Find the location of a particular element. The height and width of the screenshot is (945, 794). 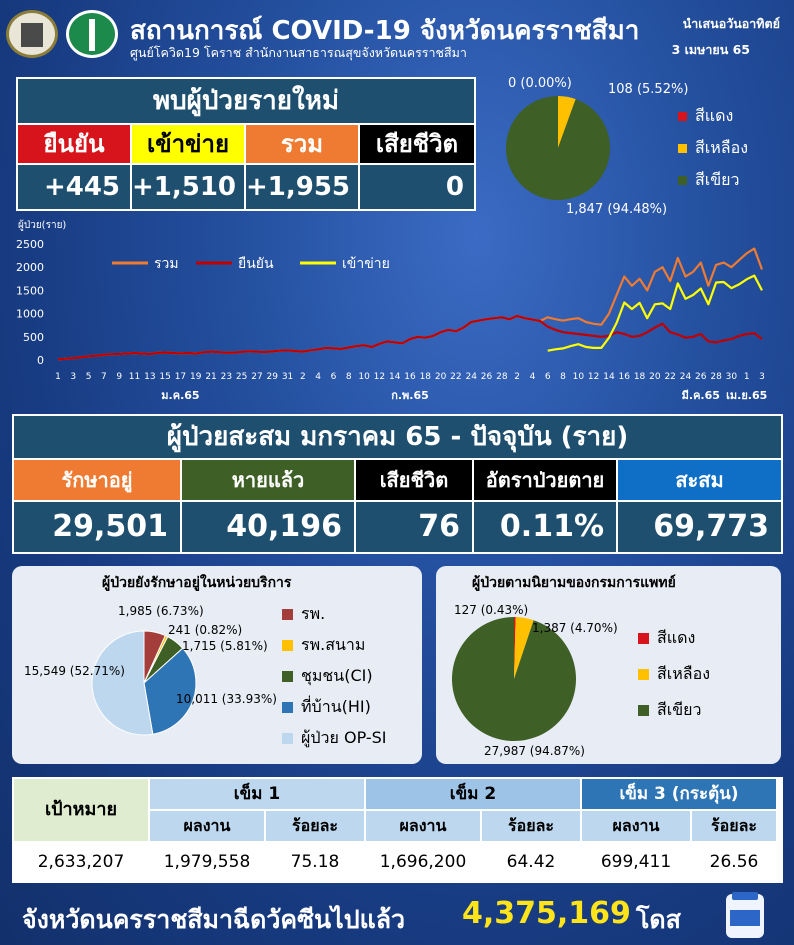

top-legend-label-2: สีเขียว is located at coordinates (717, 179).